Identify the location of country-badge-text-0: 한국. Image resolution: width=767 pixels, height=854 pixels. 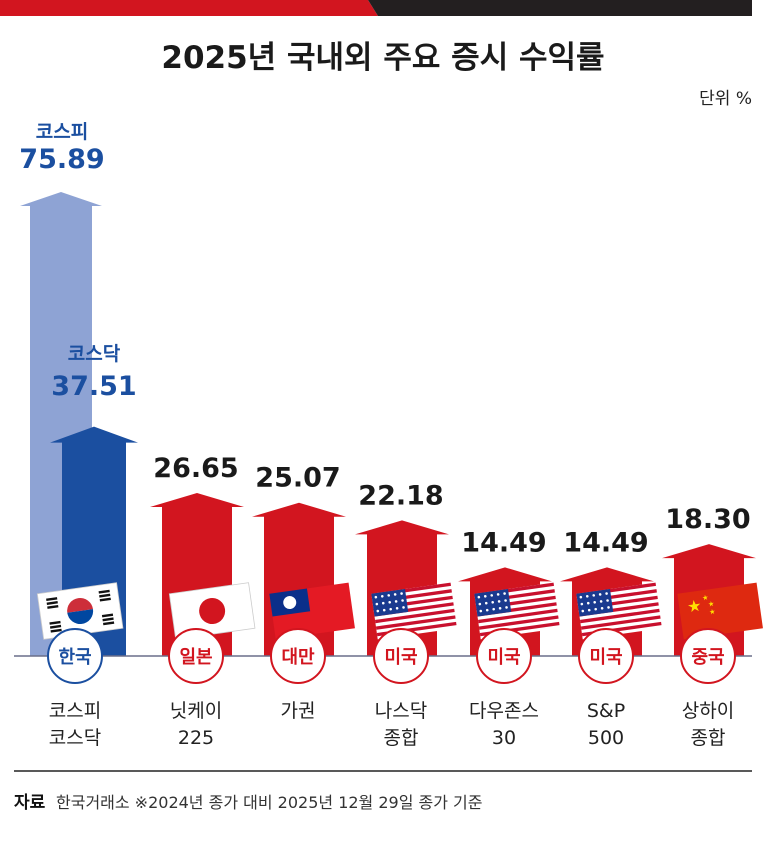
(74, 657).